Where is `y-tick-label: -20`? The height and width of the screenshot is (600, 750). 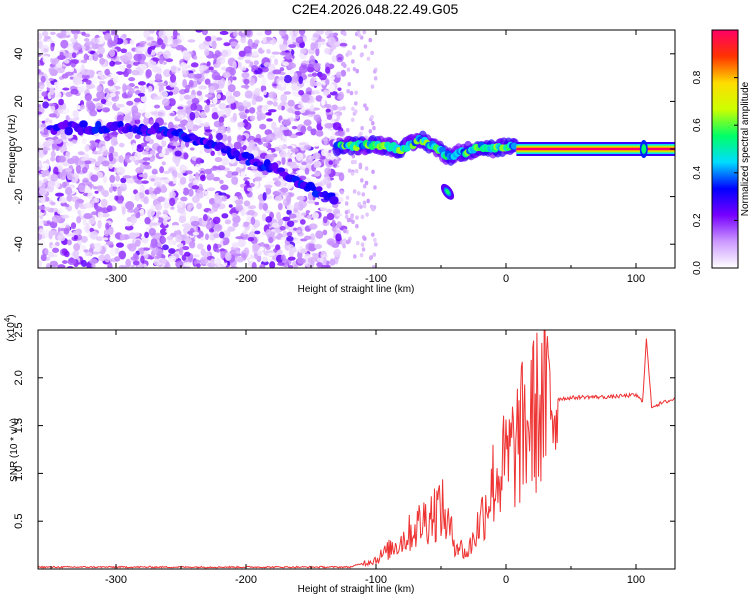 y-tick-label: -20 is located at coordinates (19, 197).